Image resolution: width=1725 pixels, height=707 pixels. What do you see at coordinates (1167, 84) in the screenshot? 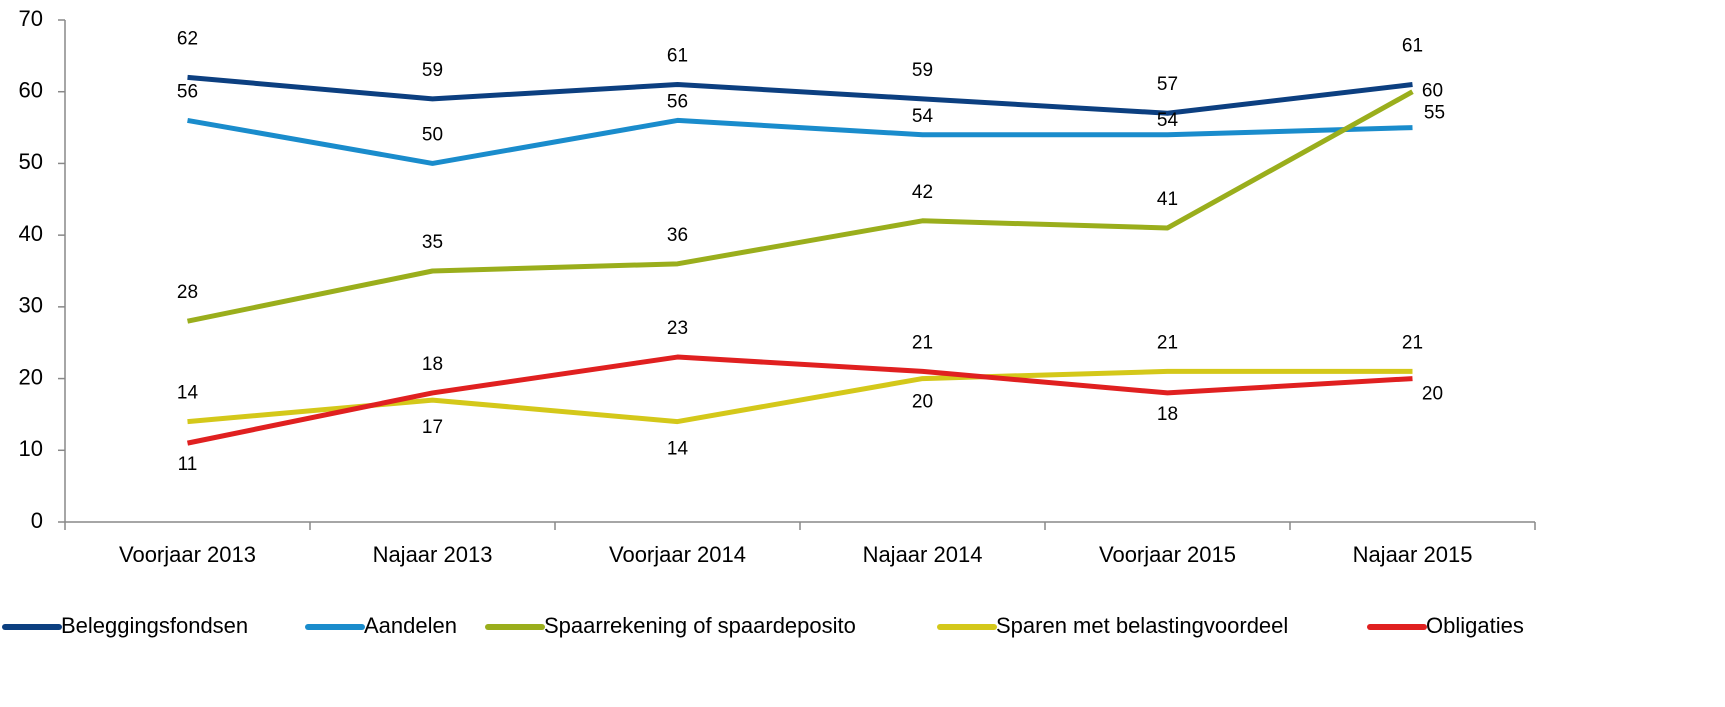
I see `data-label: 57` at bounding box center [1167, 84].